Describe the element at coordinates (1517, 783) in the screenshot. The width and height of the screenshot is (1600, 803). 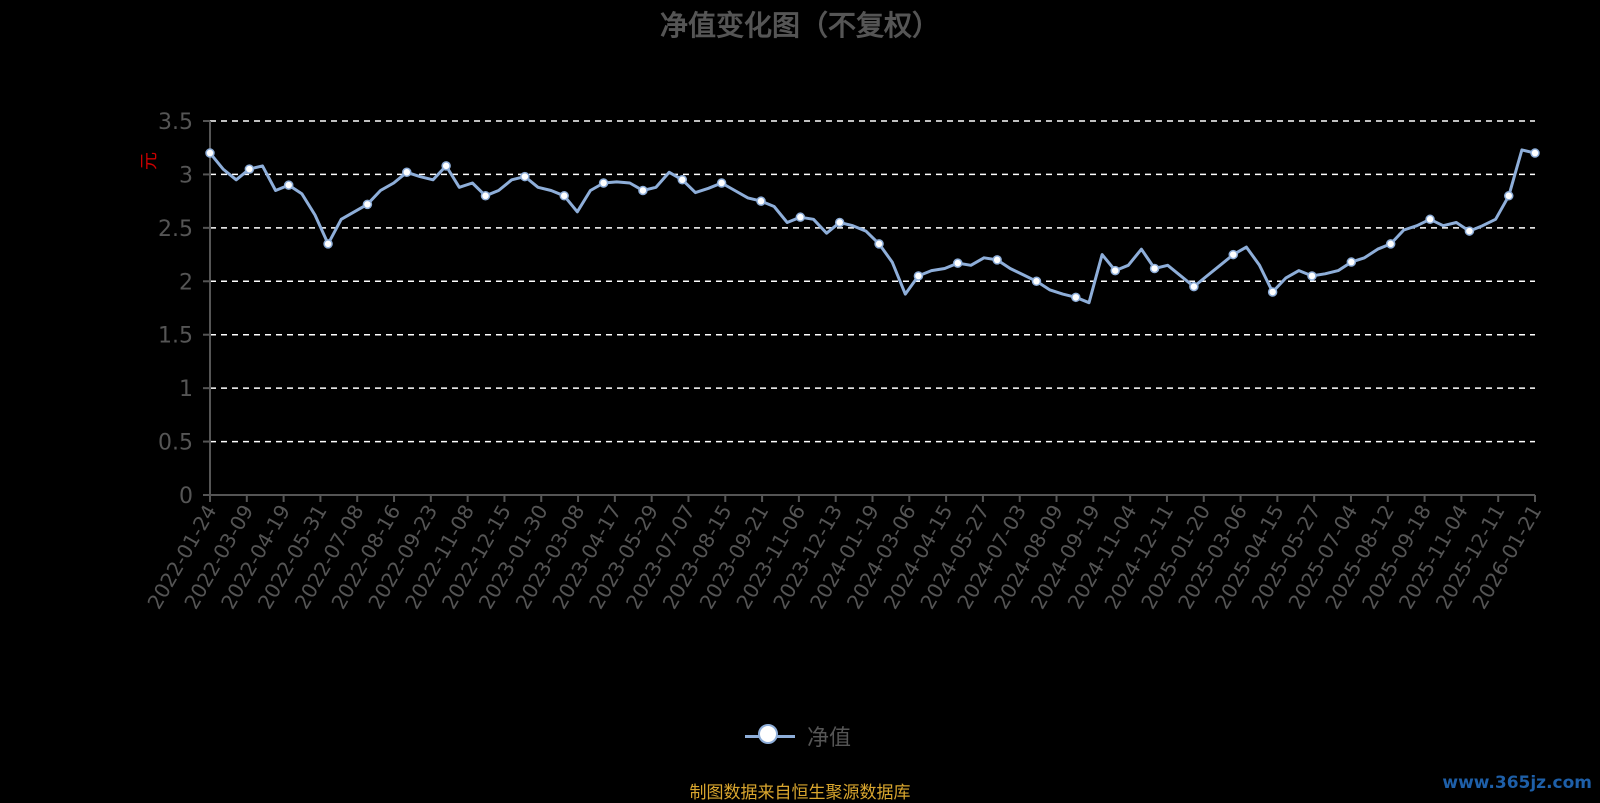
I see `watermark: www.365jz.com` at that location.